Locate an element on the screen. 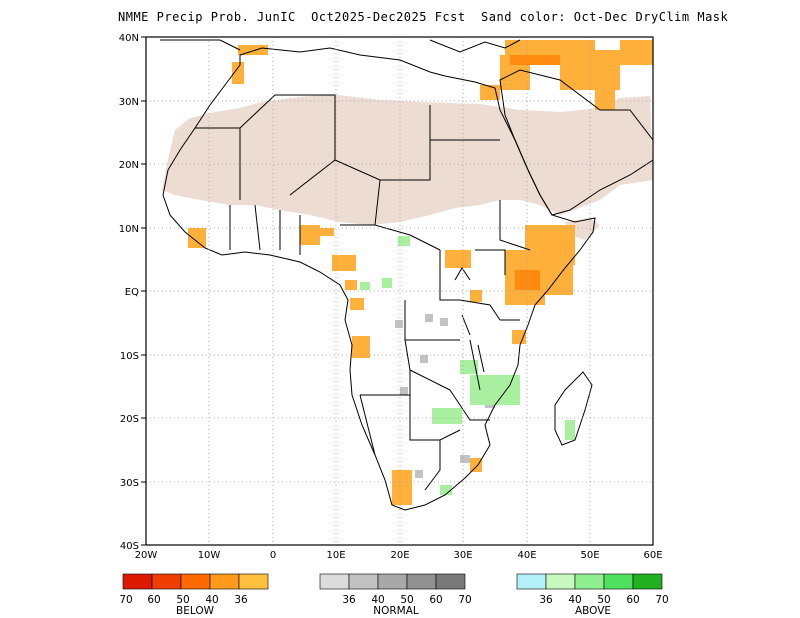 The height and width of the screenshot is (618, 800). legend-below-tick-60: 60 is located at coordinates (153, 600).